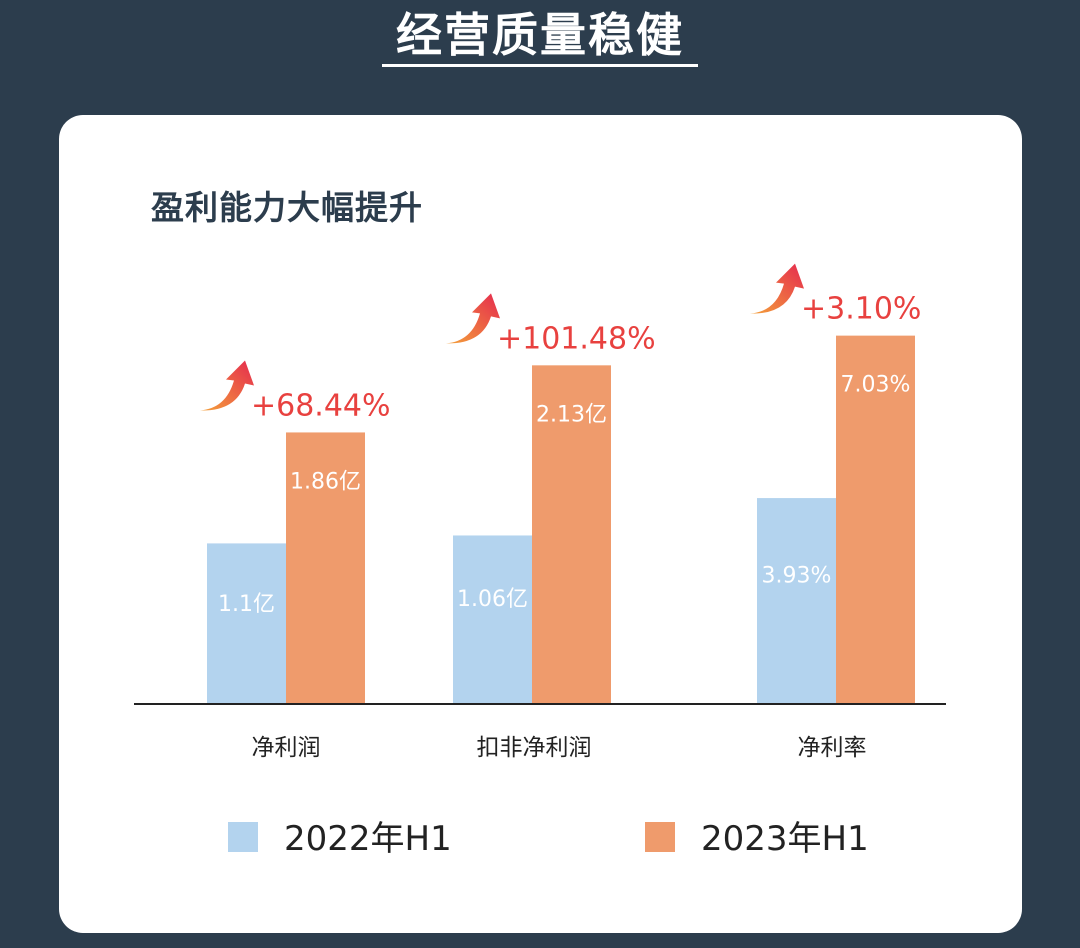 The image size is (1080, 948). Describe the element at coordinates (540, 35) in the screenshot. I see `page-title: 经营质量稳健` at that location.